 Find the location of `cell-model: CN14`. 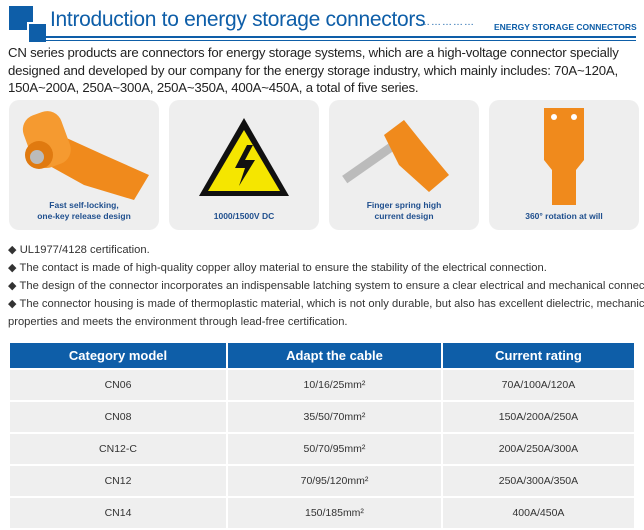

cell-model: CN14 is located at coordinates (118, 513).